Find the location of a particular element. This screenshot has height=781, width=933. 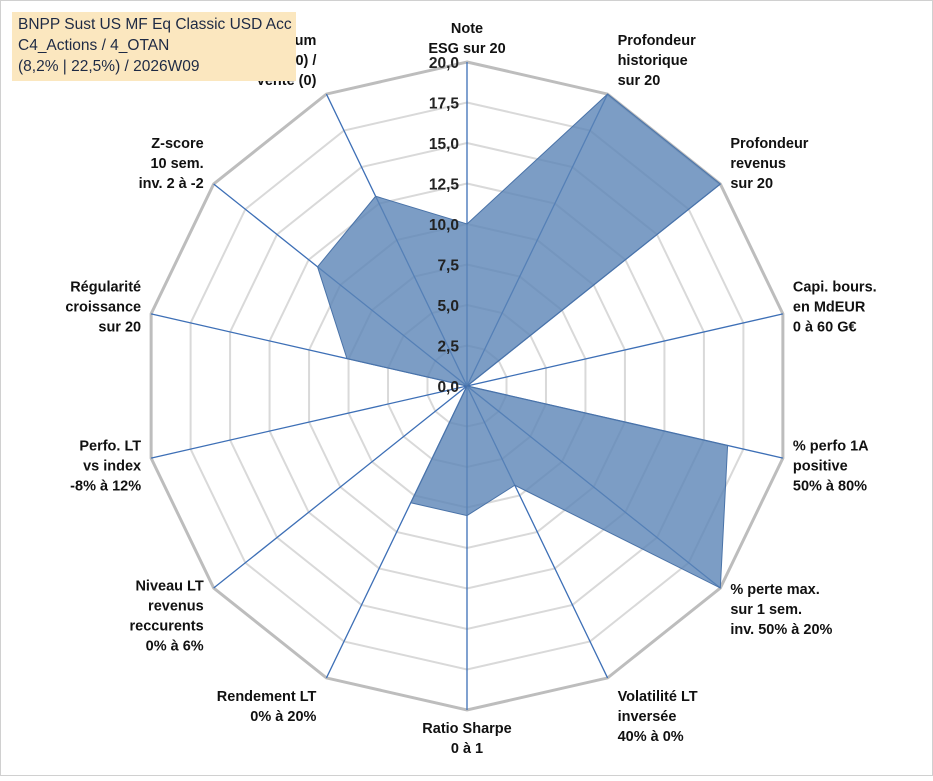

category-label-line: historique is located at coordinates (653, 61).